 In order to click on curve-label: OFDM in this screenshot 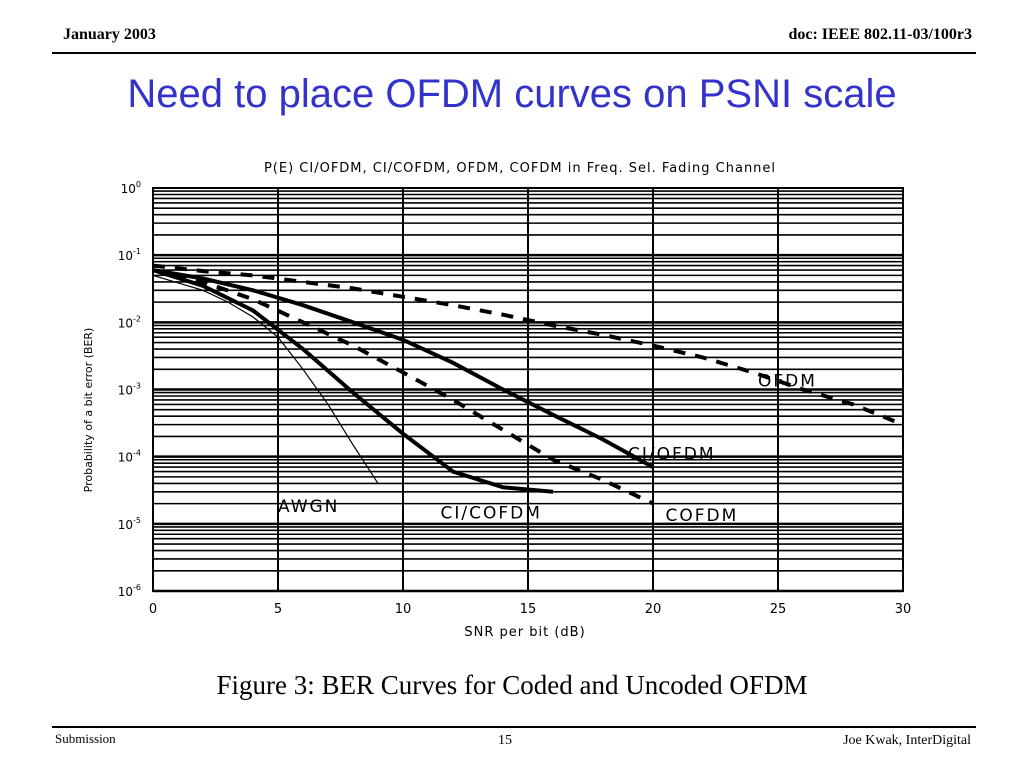, I will do `click(787, 382)`.